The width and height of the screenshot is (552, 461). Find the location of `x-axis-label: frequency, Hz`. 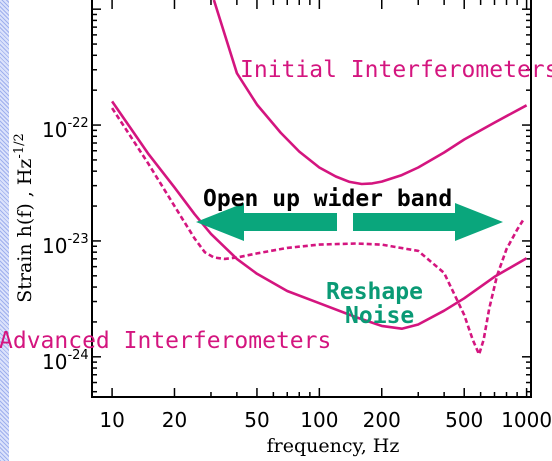

x-axis-label: frequency, Hz is located at coordinates (333, 446).